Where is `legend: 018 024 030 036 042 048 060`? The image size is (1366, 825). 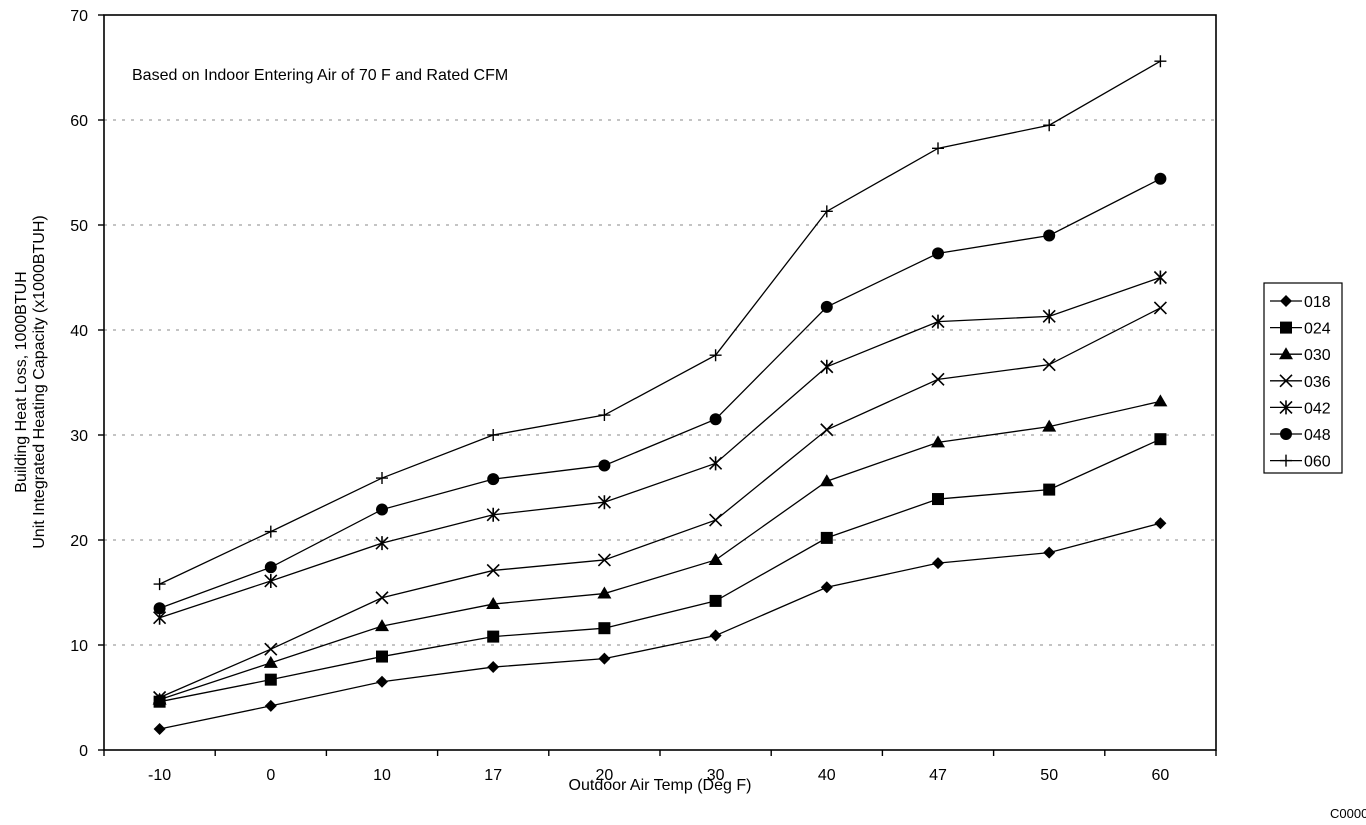
legend: 018 024 030 036 042 048 060 is located at coordinates (1303, 378).